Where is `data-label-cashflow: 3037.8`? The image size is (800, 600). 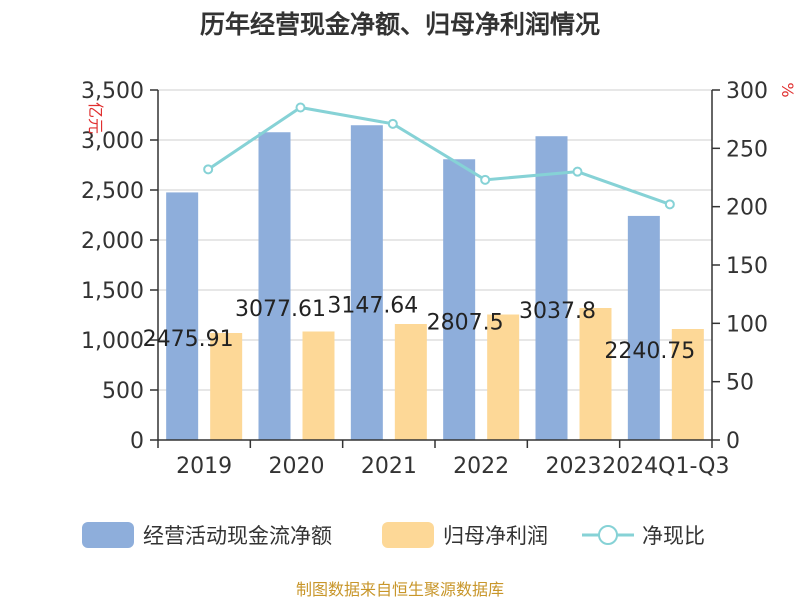 data-label-cashflow: 3037.8 is located at coordinates (557, 311).